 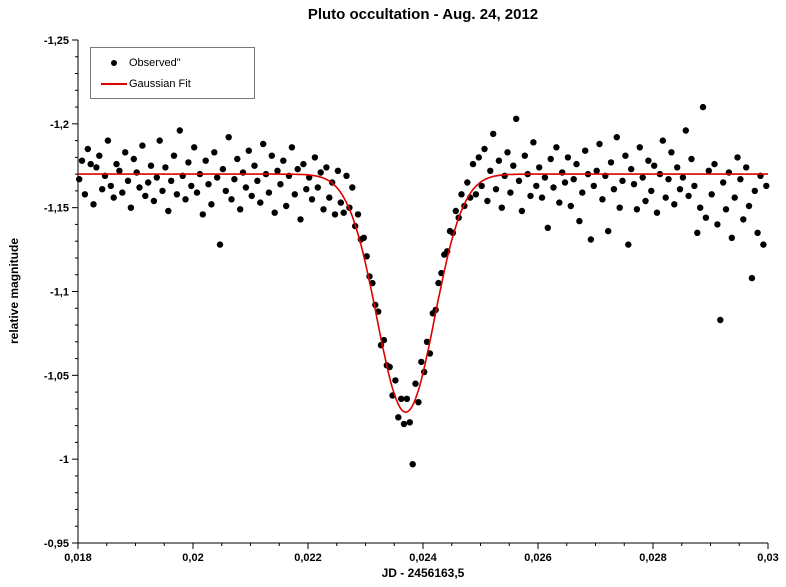 I want to click on y-tick-label: -1,15, so click(x=56, y=209).